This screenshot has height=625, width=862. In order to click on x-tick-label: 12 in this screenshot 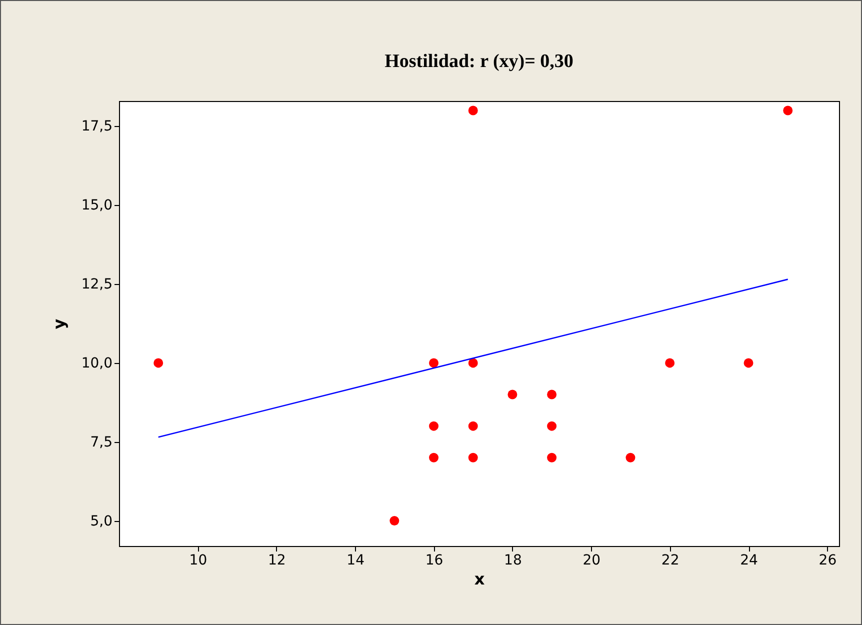, I will do `click(277, 560)`.